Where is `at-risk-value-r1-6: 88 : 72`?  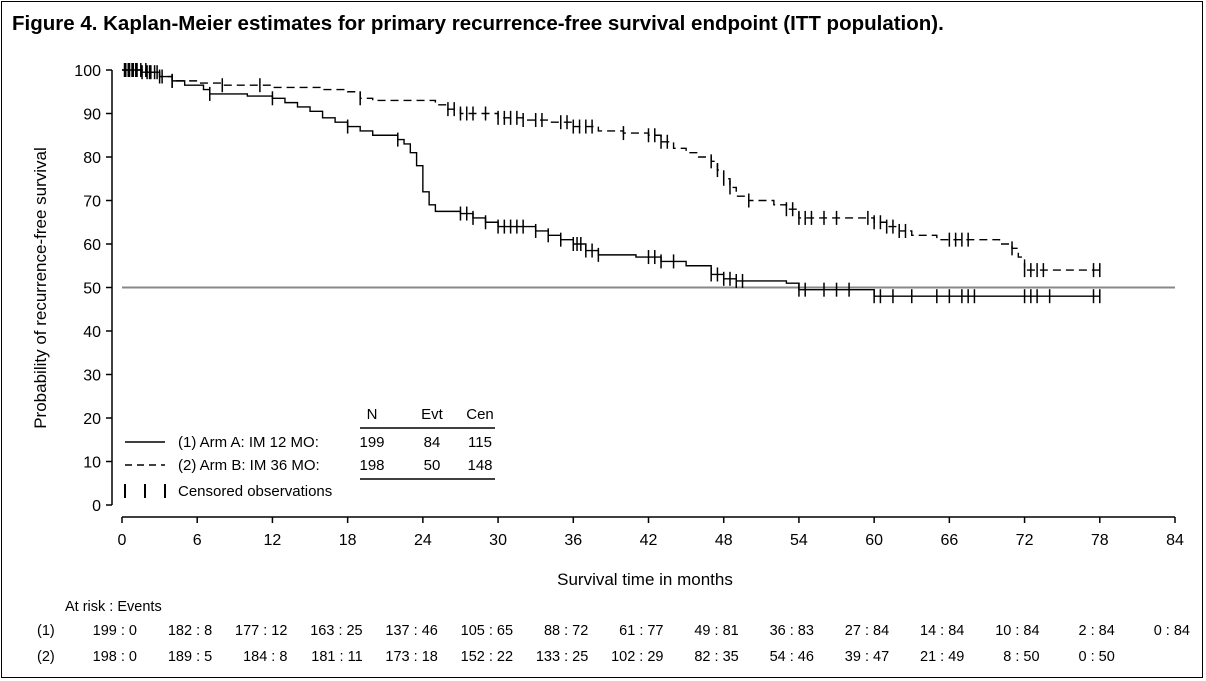 at-risk-value-r1-6: 88 : 72 is located at coordinates (566, 631).